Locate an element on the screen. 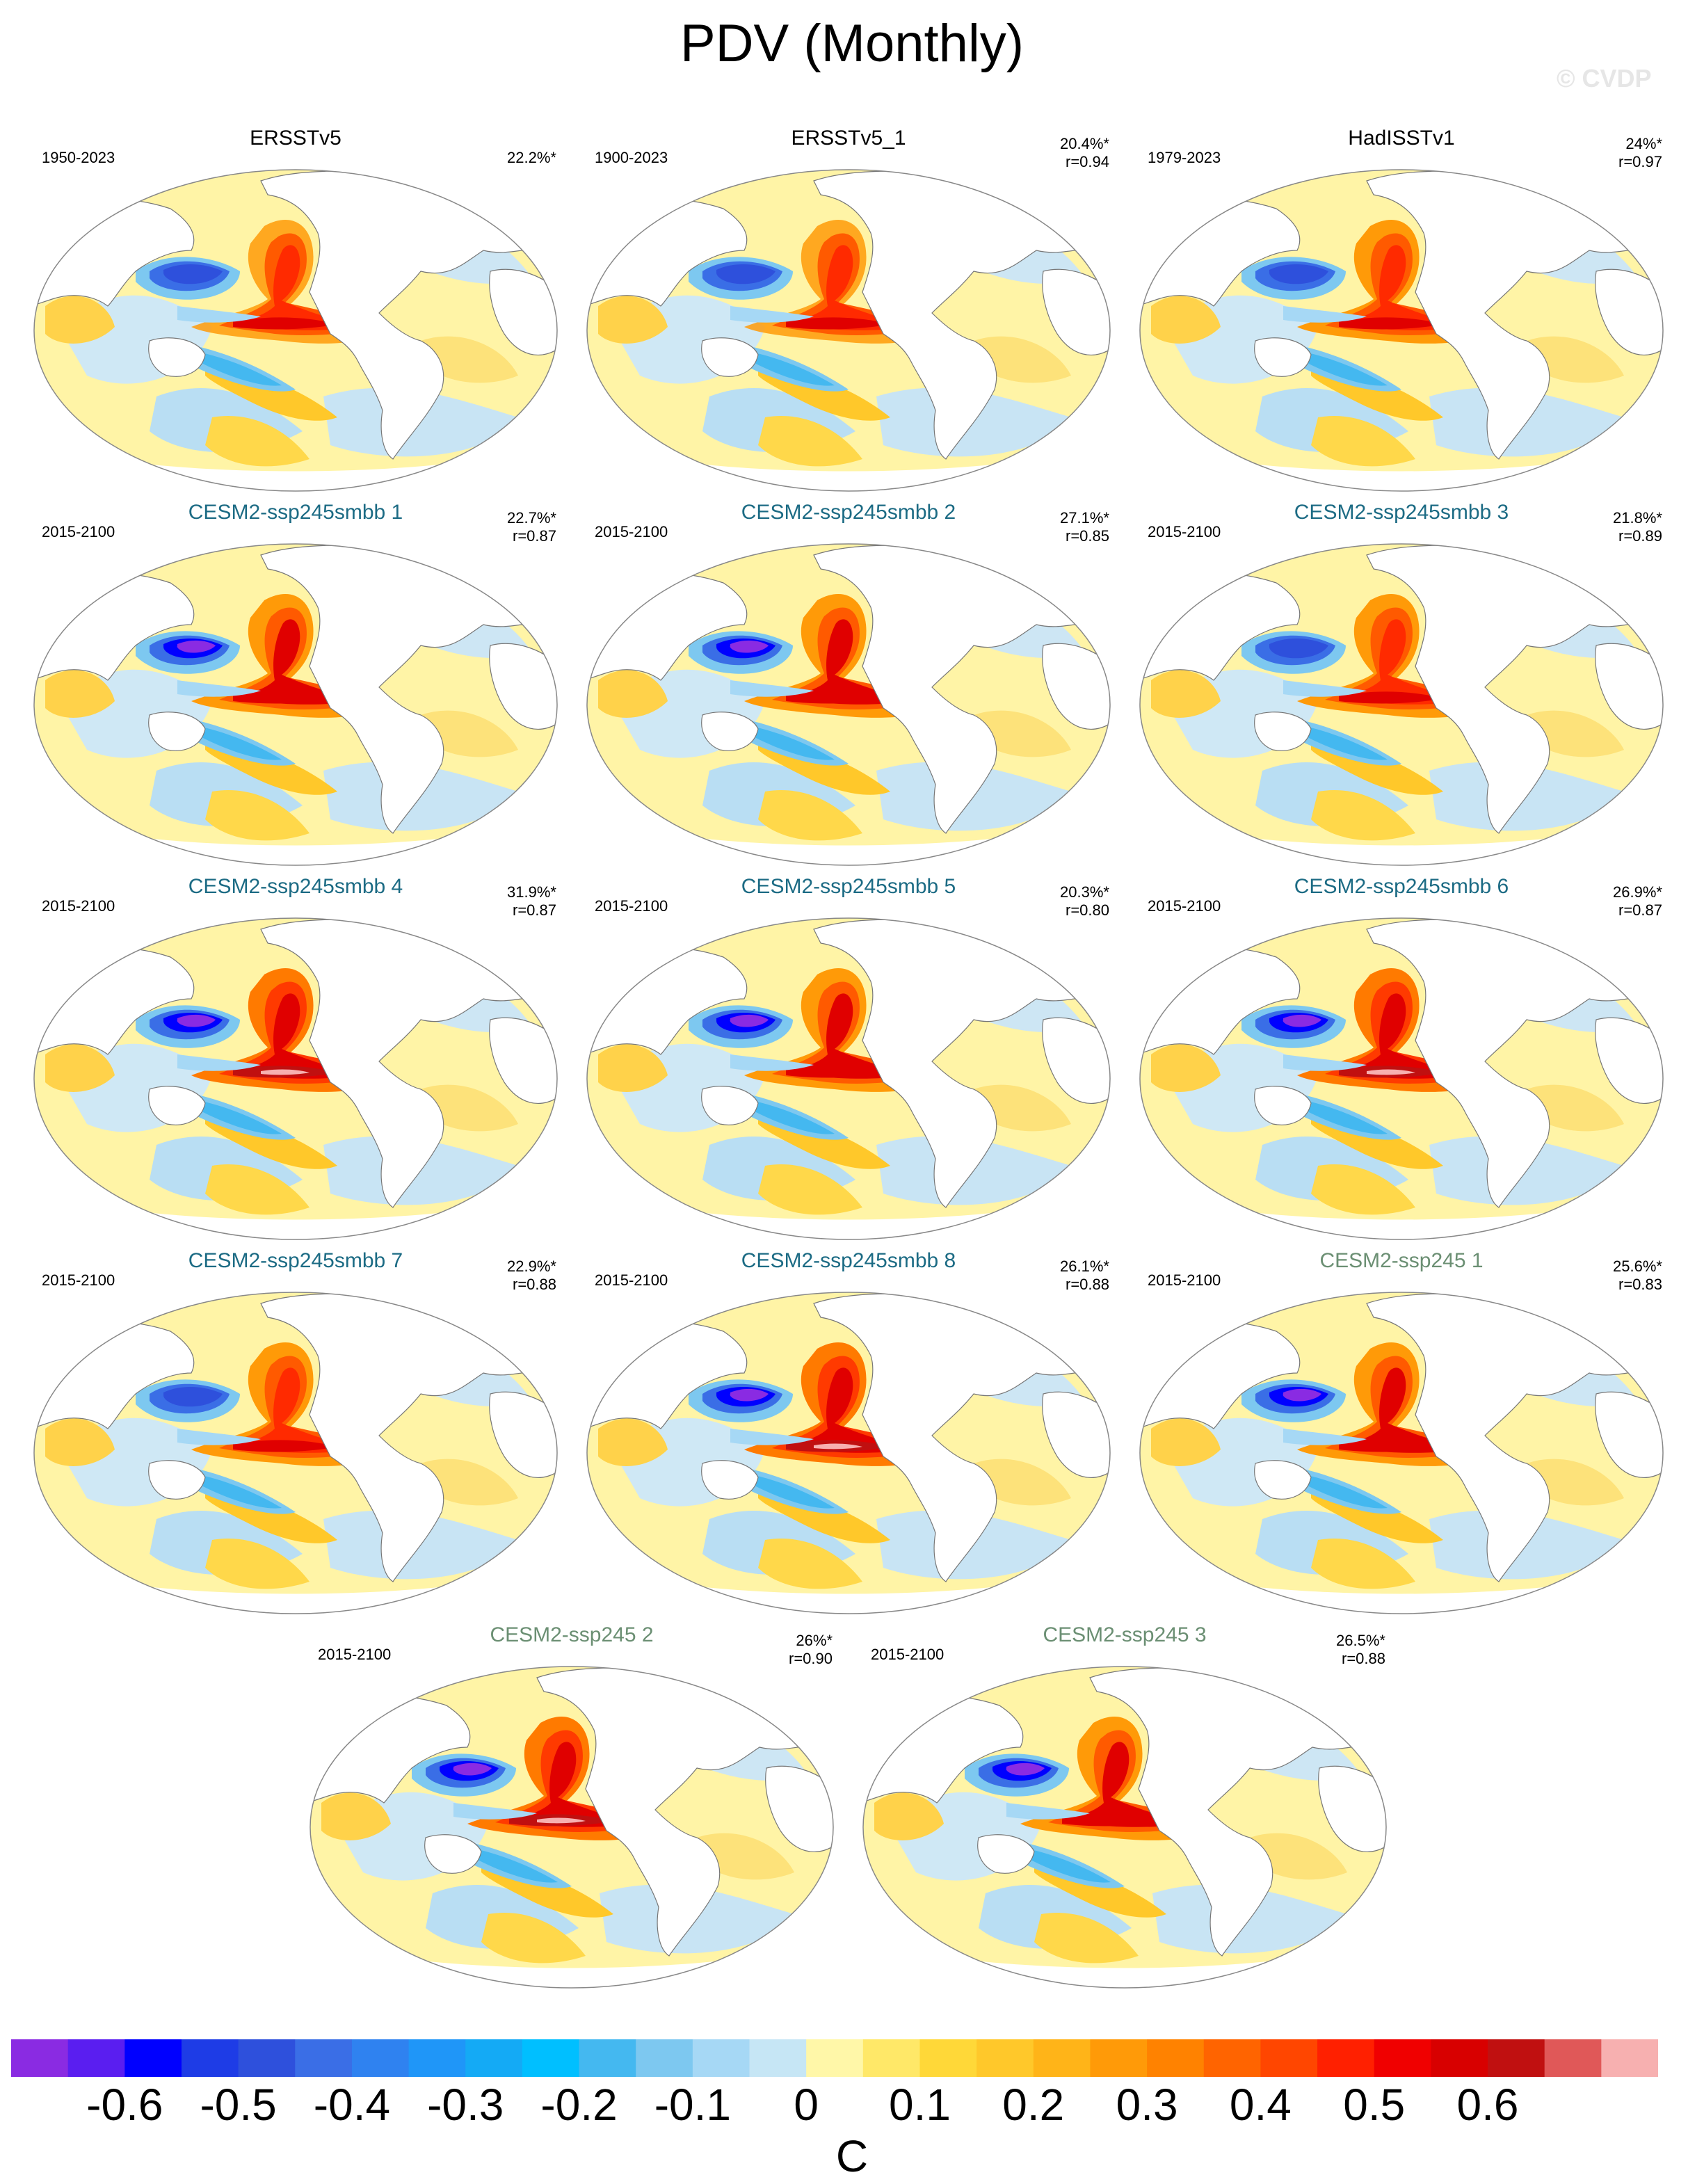 Image resolution: width=1704 pixels, height=2184 pixels. colorbar-units-label: C is located at coordinates (852, 2156).